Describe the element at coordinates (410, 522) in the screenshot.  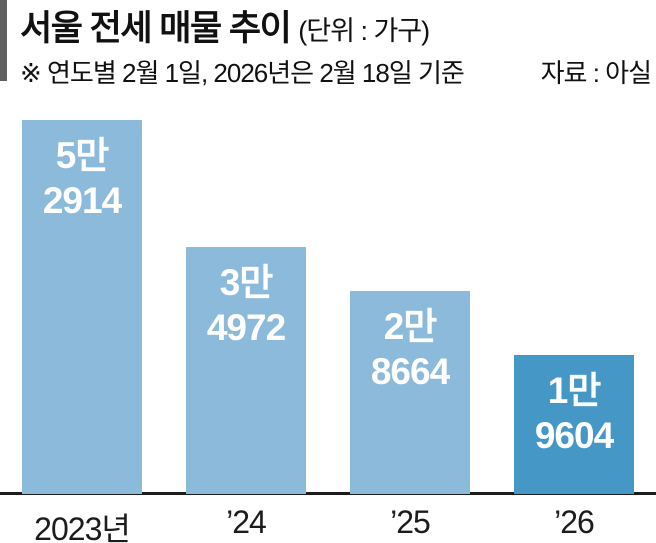
I see `x-axis-label-3: ’25` at that location.